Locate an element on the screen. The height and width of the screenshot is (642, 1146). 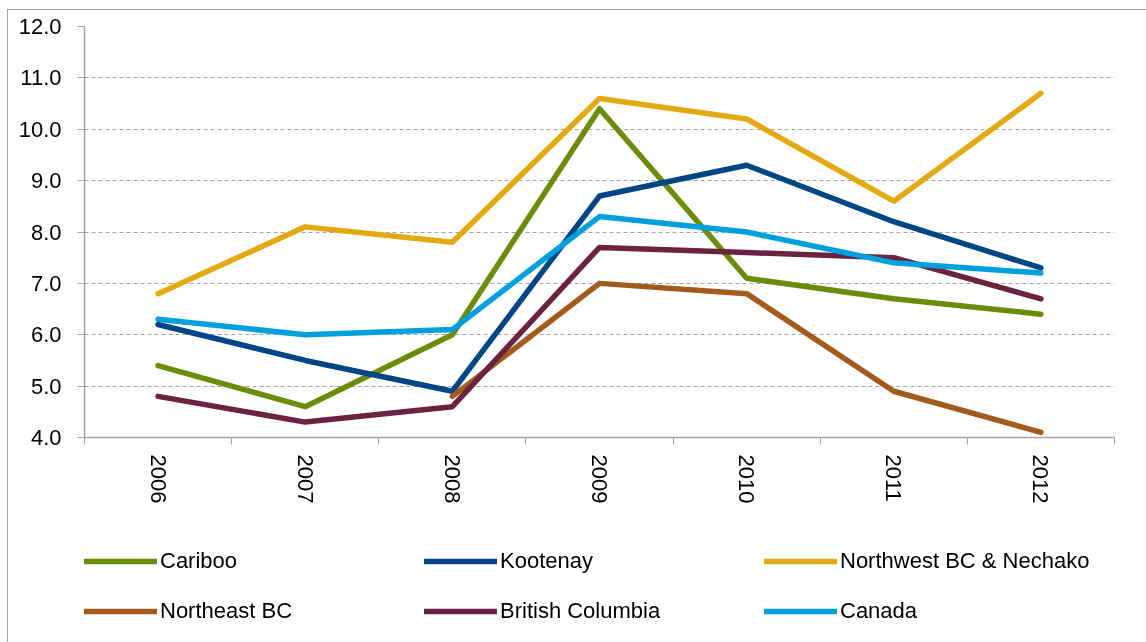
y-tick-label: 11.0 is located at coordinates (41, 78).